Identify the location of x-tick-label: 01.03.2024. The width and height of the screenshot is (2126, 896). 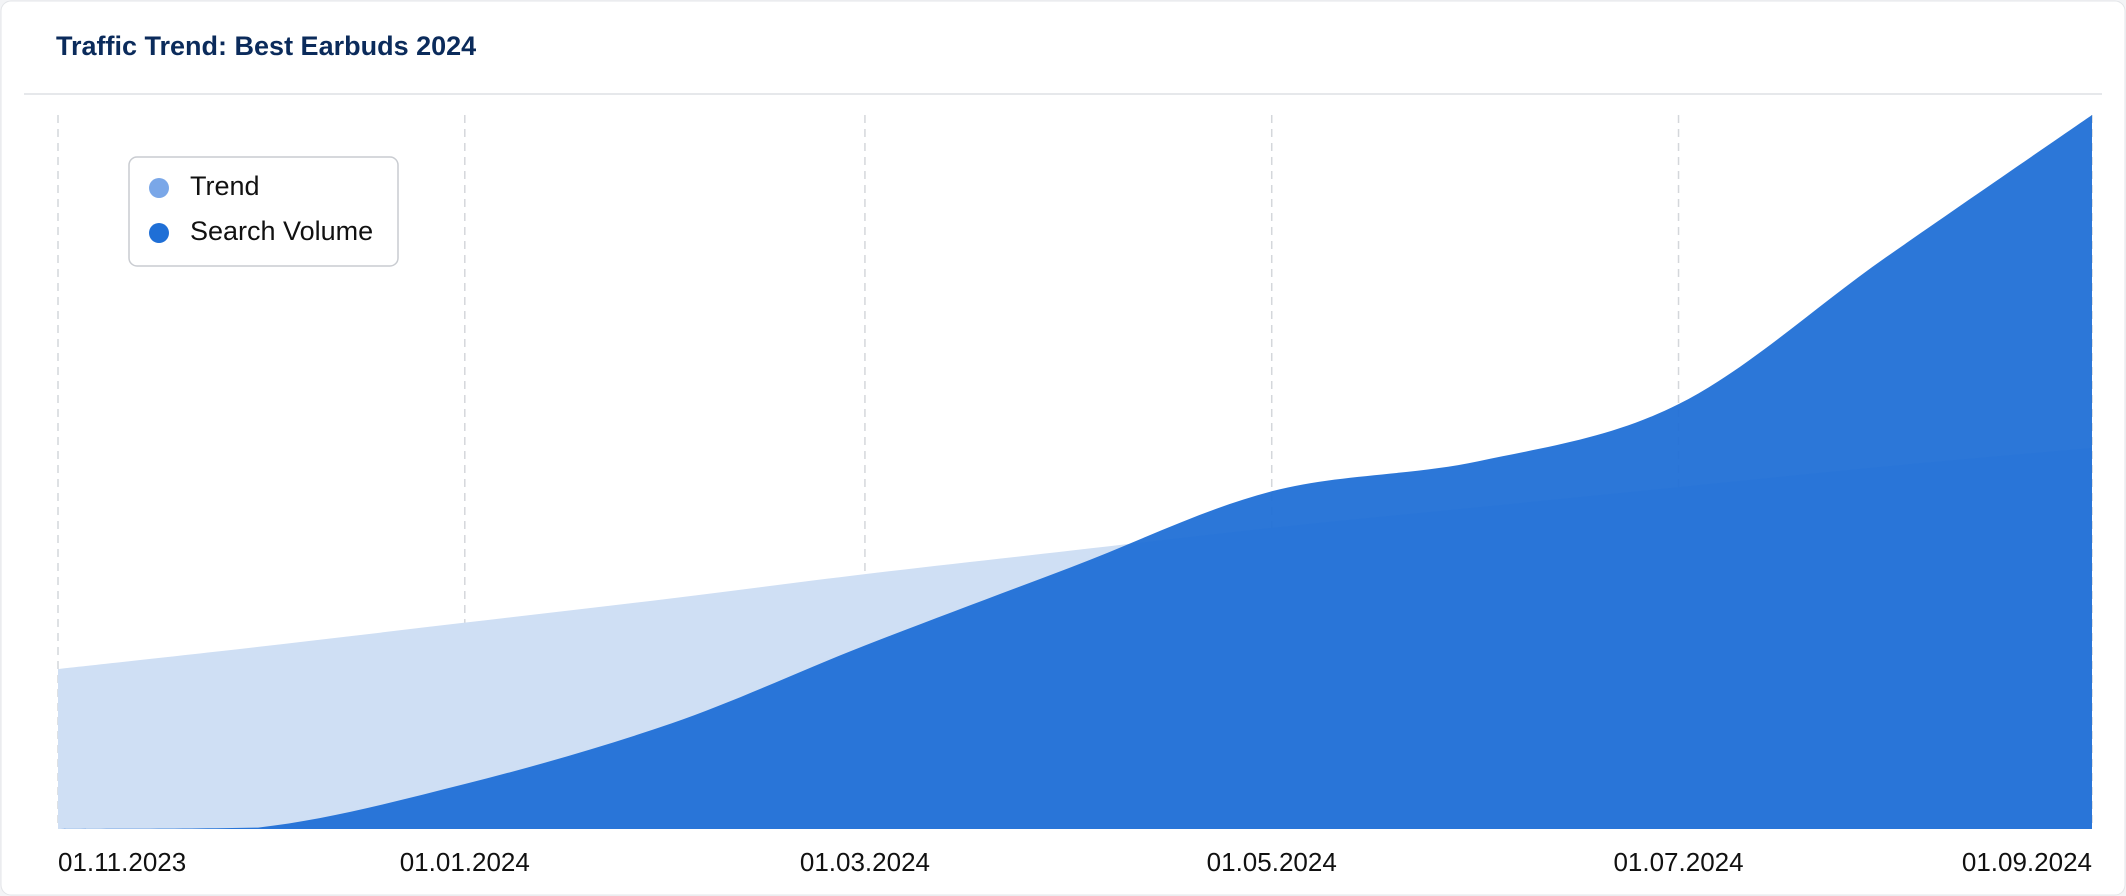
(865, 862).